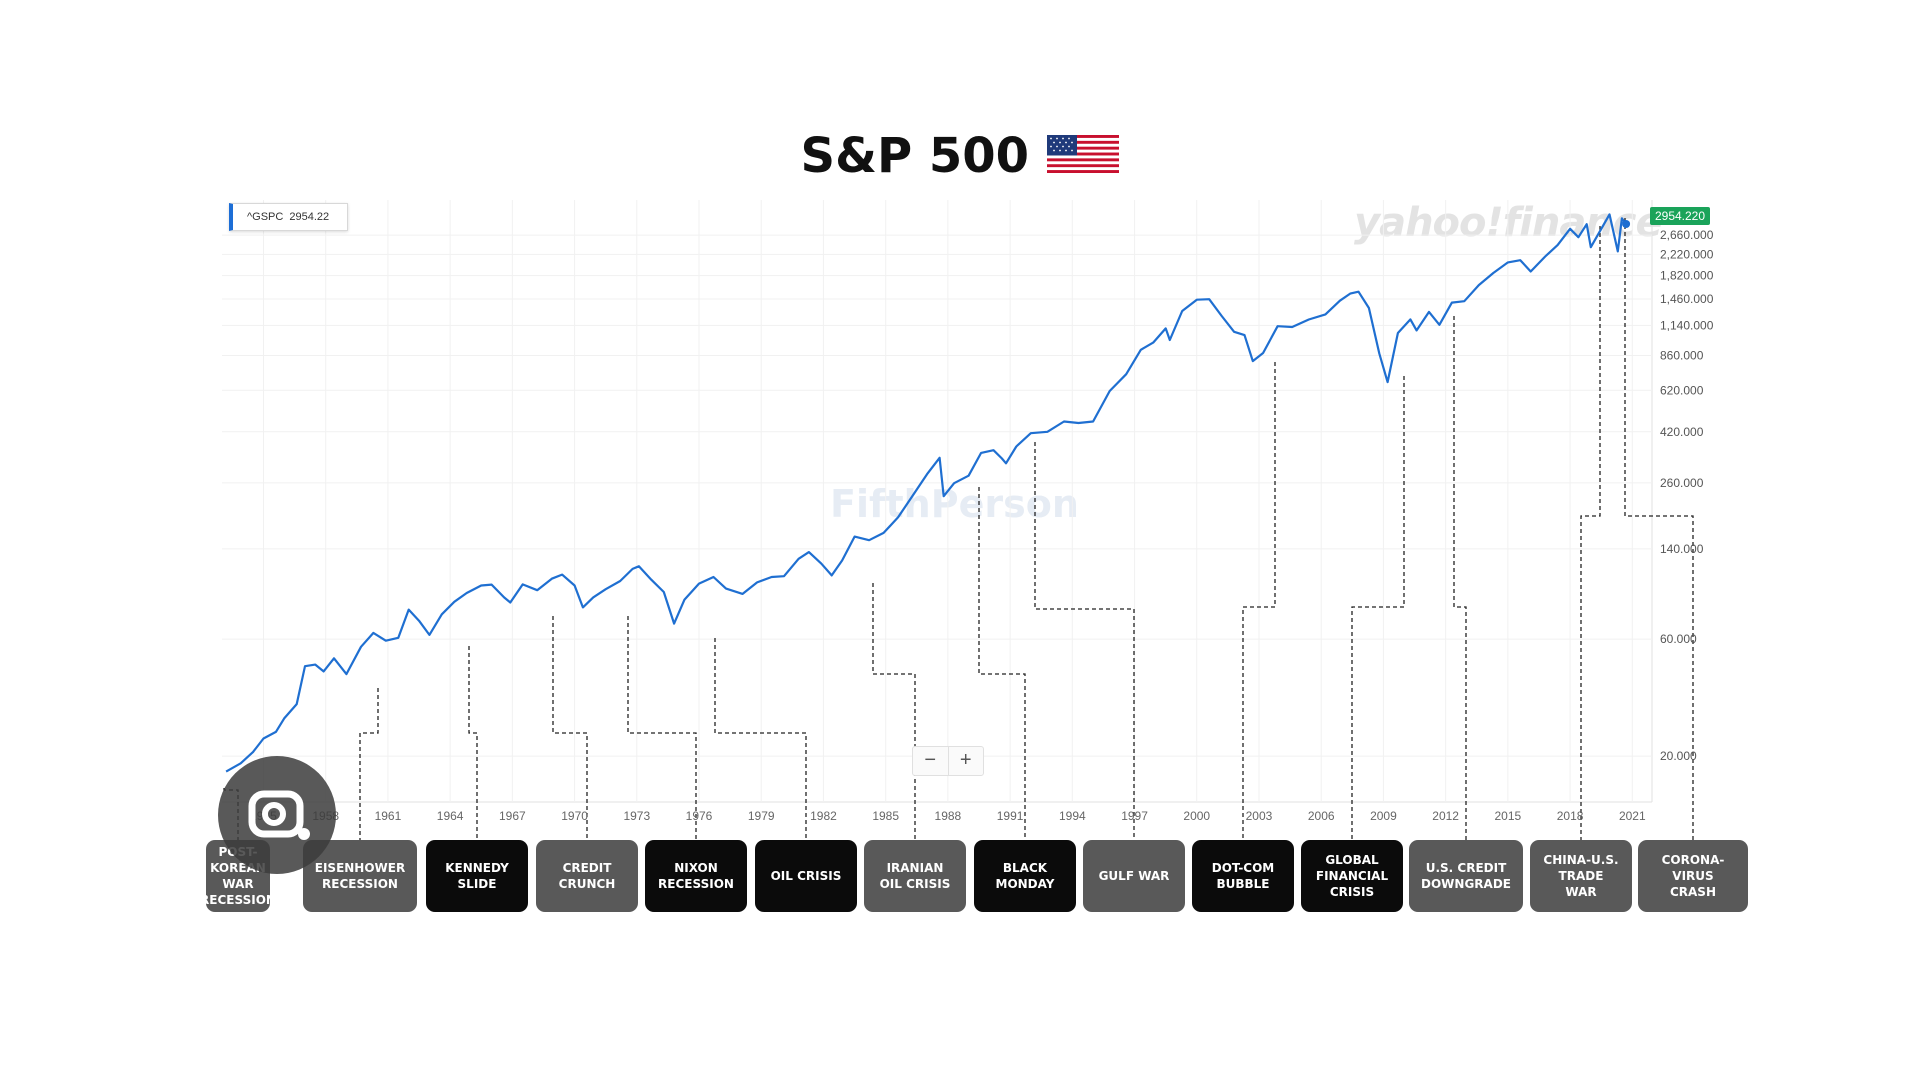 This screenshot has height=1080, width=1920. Describe the element at coordinates (1682, 549) in the screenshot. I see `y-tick-label: 140.000` at that location.